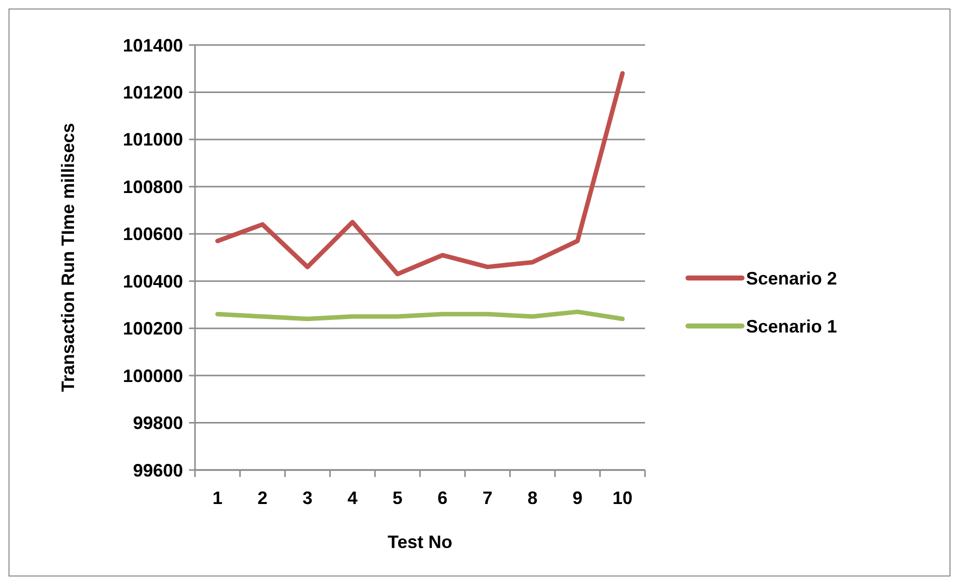 The height and width of the screenshot is (585, 959). I want to click on x-tick-label: 10, so click(622, 498).